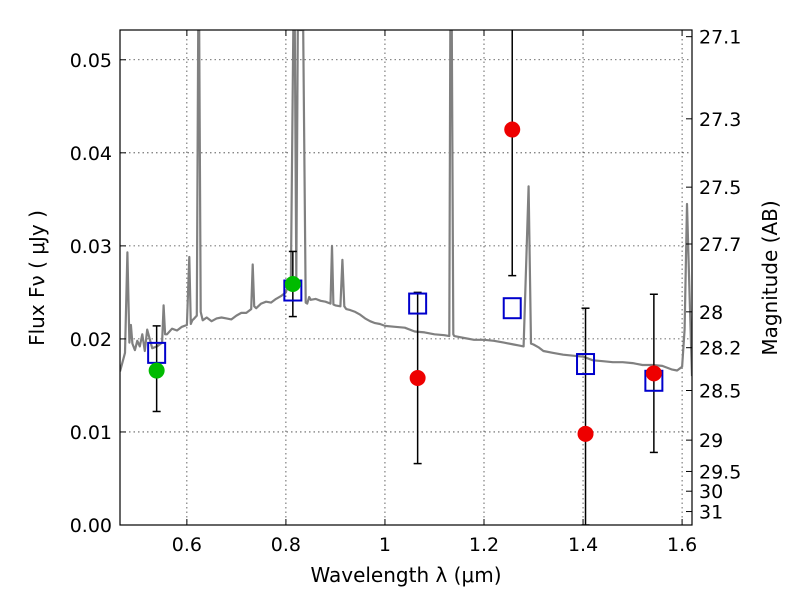  What do you see at coordinates (720, 472) in the screenshot?
I see `mag-tick-label-8: 29.5` at bounding box center [720, 472].